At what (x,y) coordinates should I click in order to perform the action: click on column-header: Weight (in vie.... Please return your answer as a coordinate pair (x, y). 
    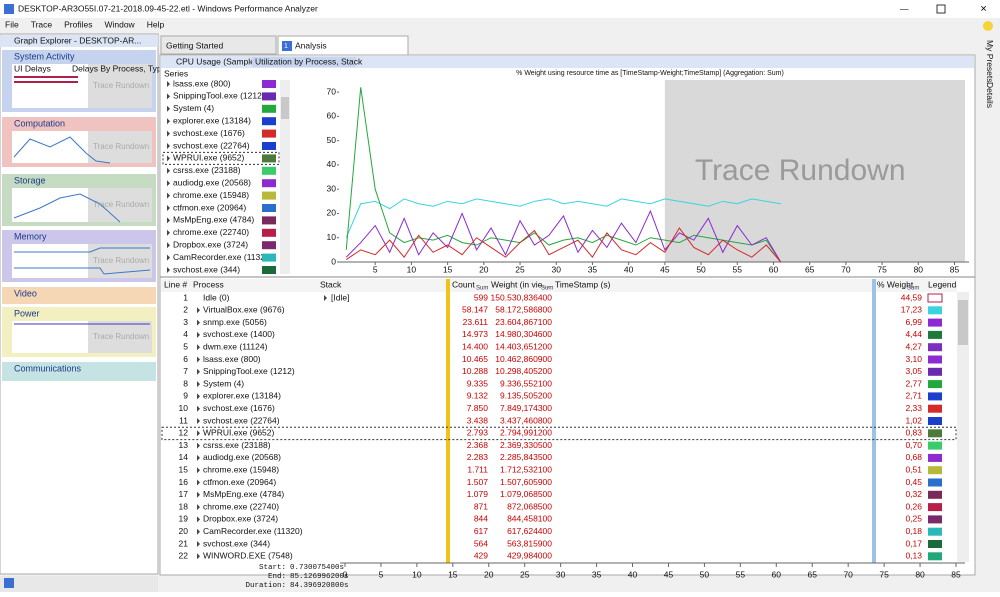
    Looking at the image, I should click on (520, 284).